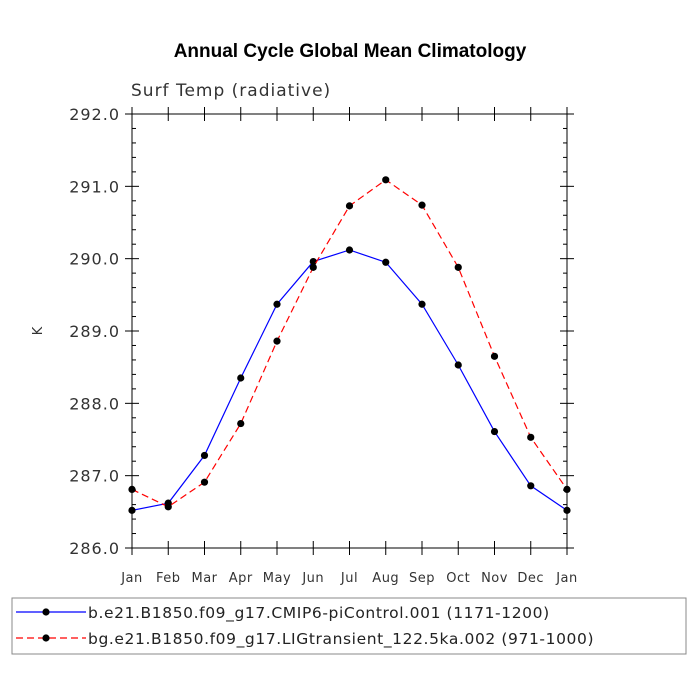 This screenshot has width=700, height=700. I want to click on y-tick-label: 286.0, so click(94, 548).